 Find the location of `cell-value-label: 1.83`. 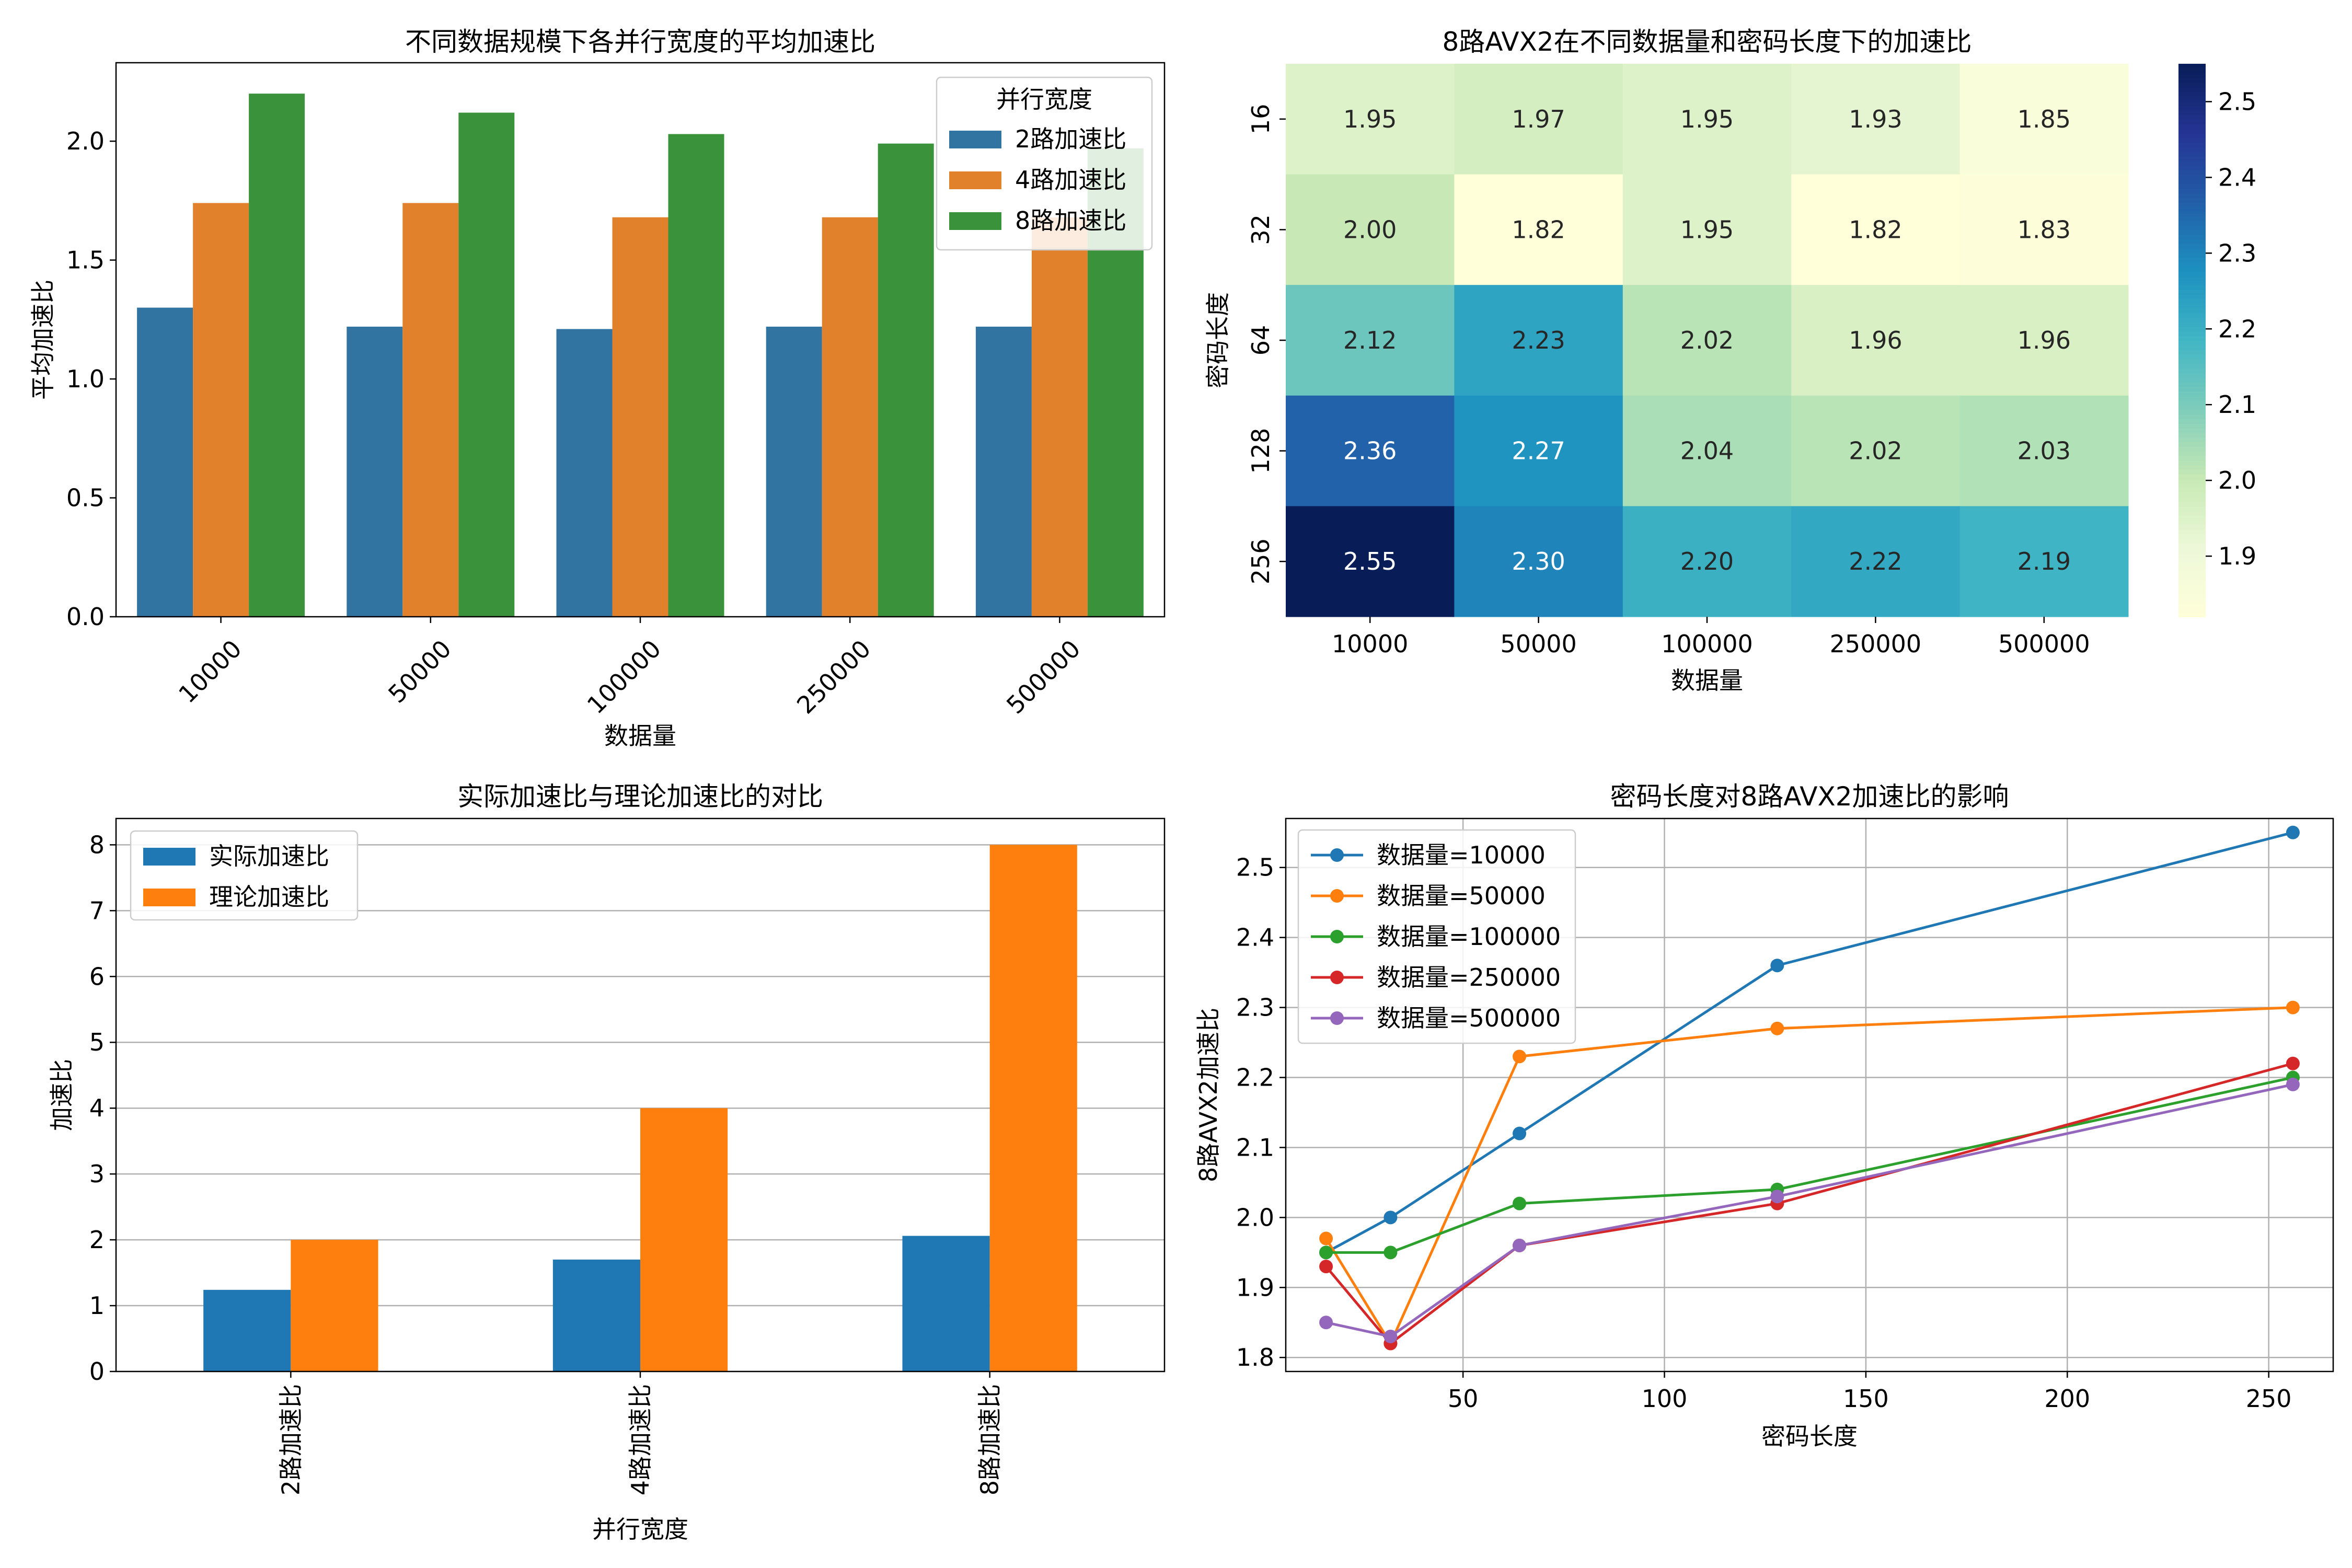

cell-value-label: 1.83 is located at coordinates (2044, 229).